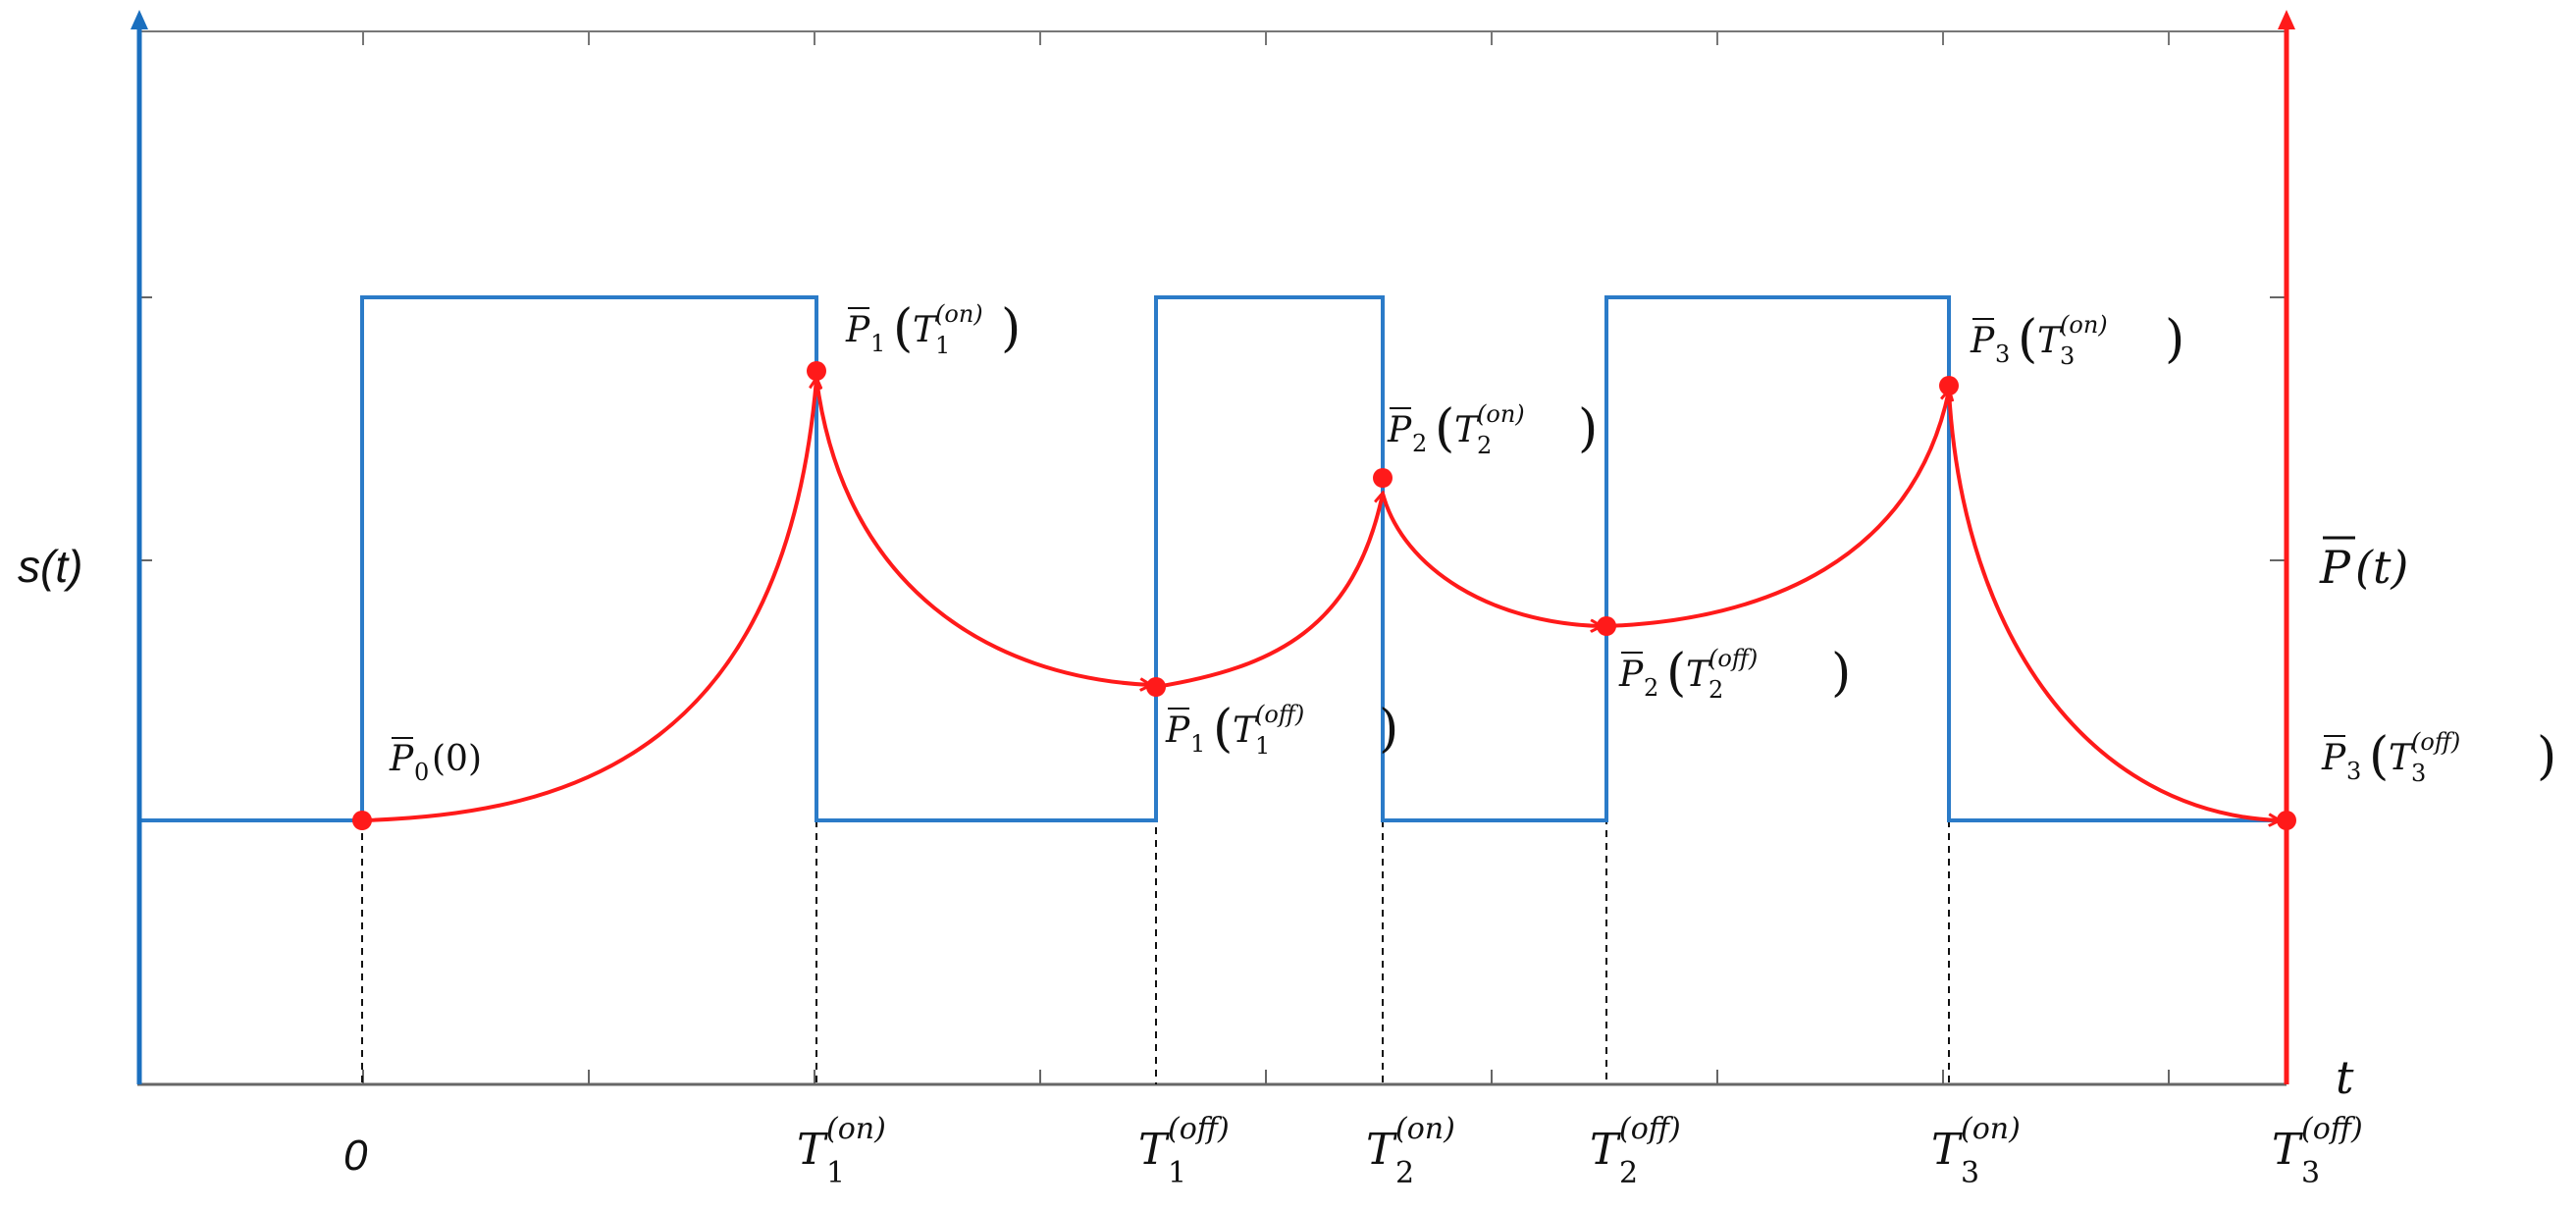 The height and width of the screenshot is (1210, 2576). What do you see at coordinates (1976, 1151) in the screenshot?
I see `tick-label-t3on: T 3 (on)` at bounding box center [1976, 1151].